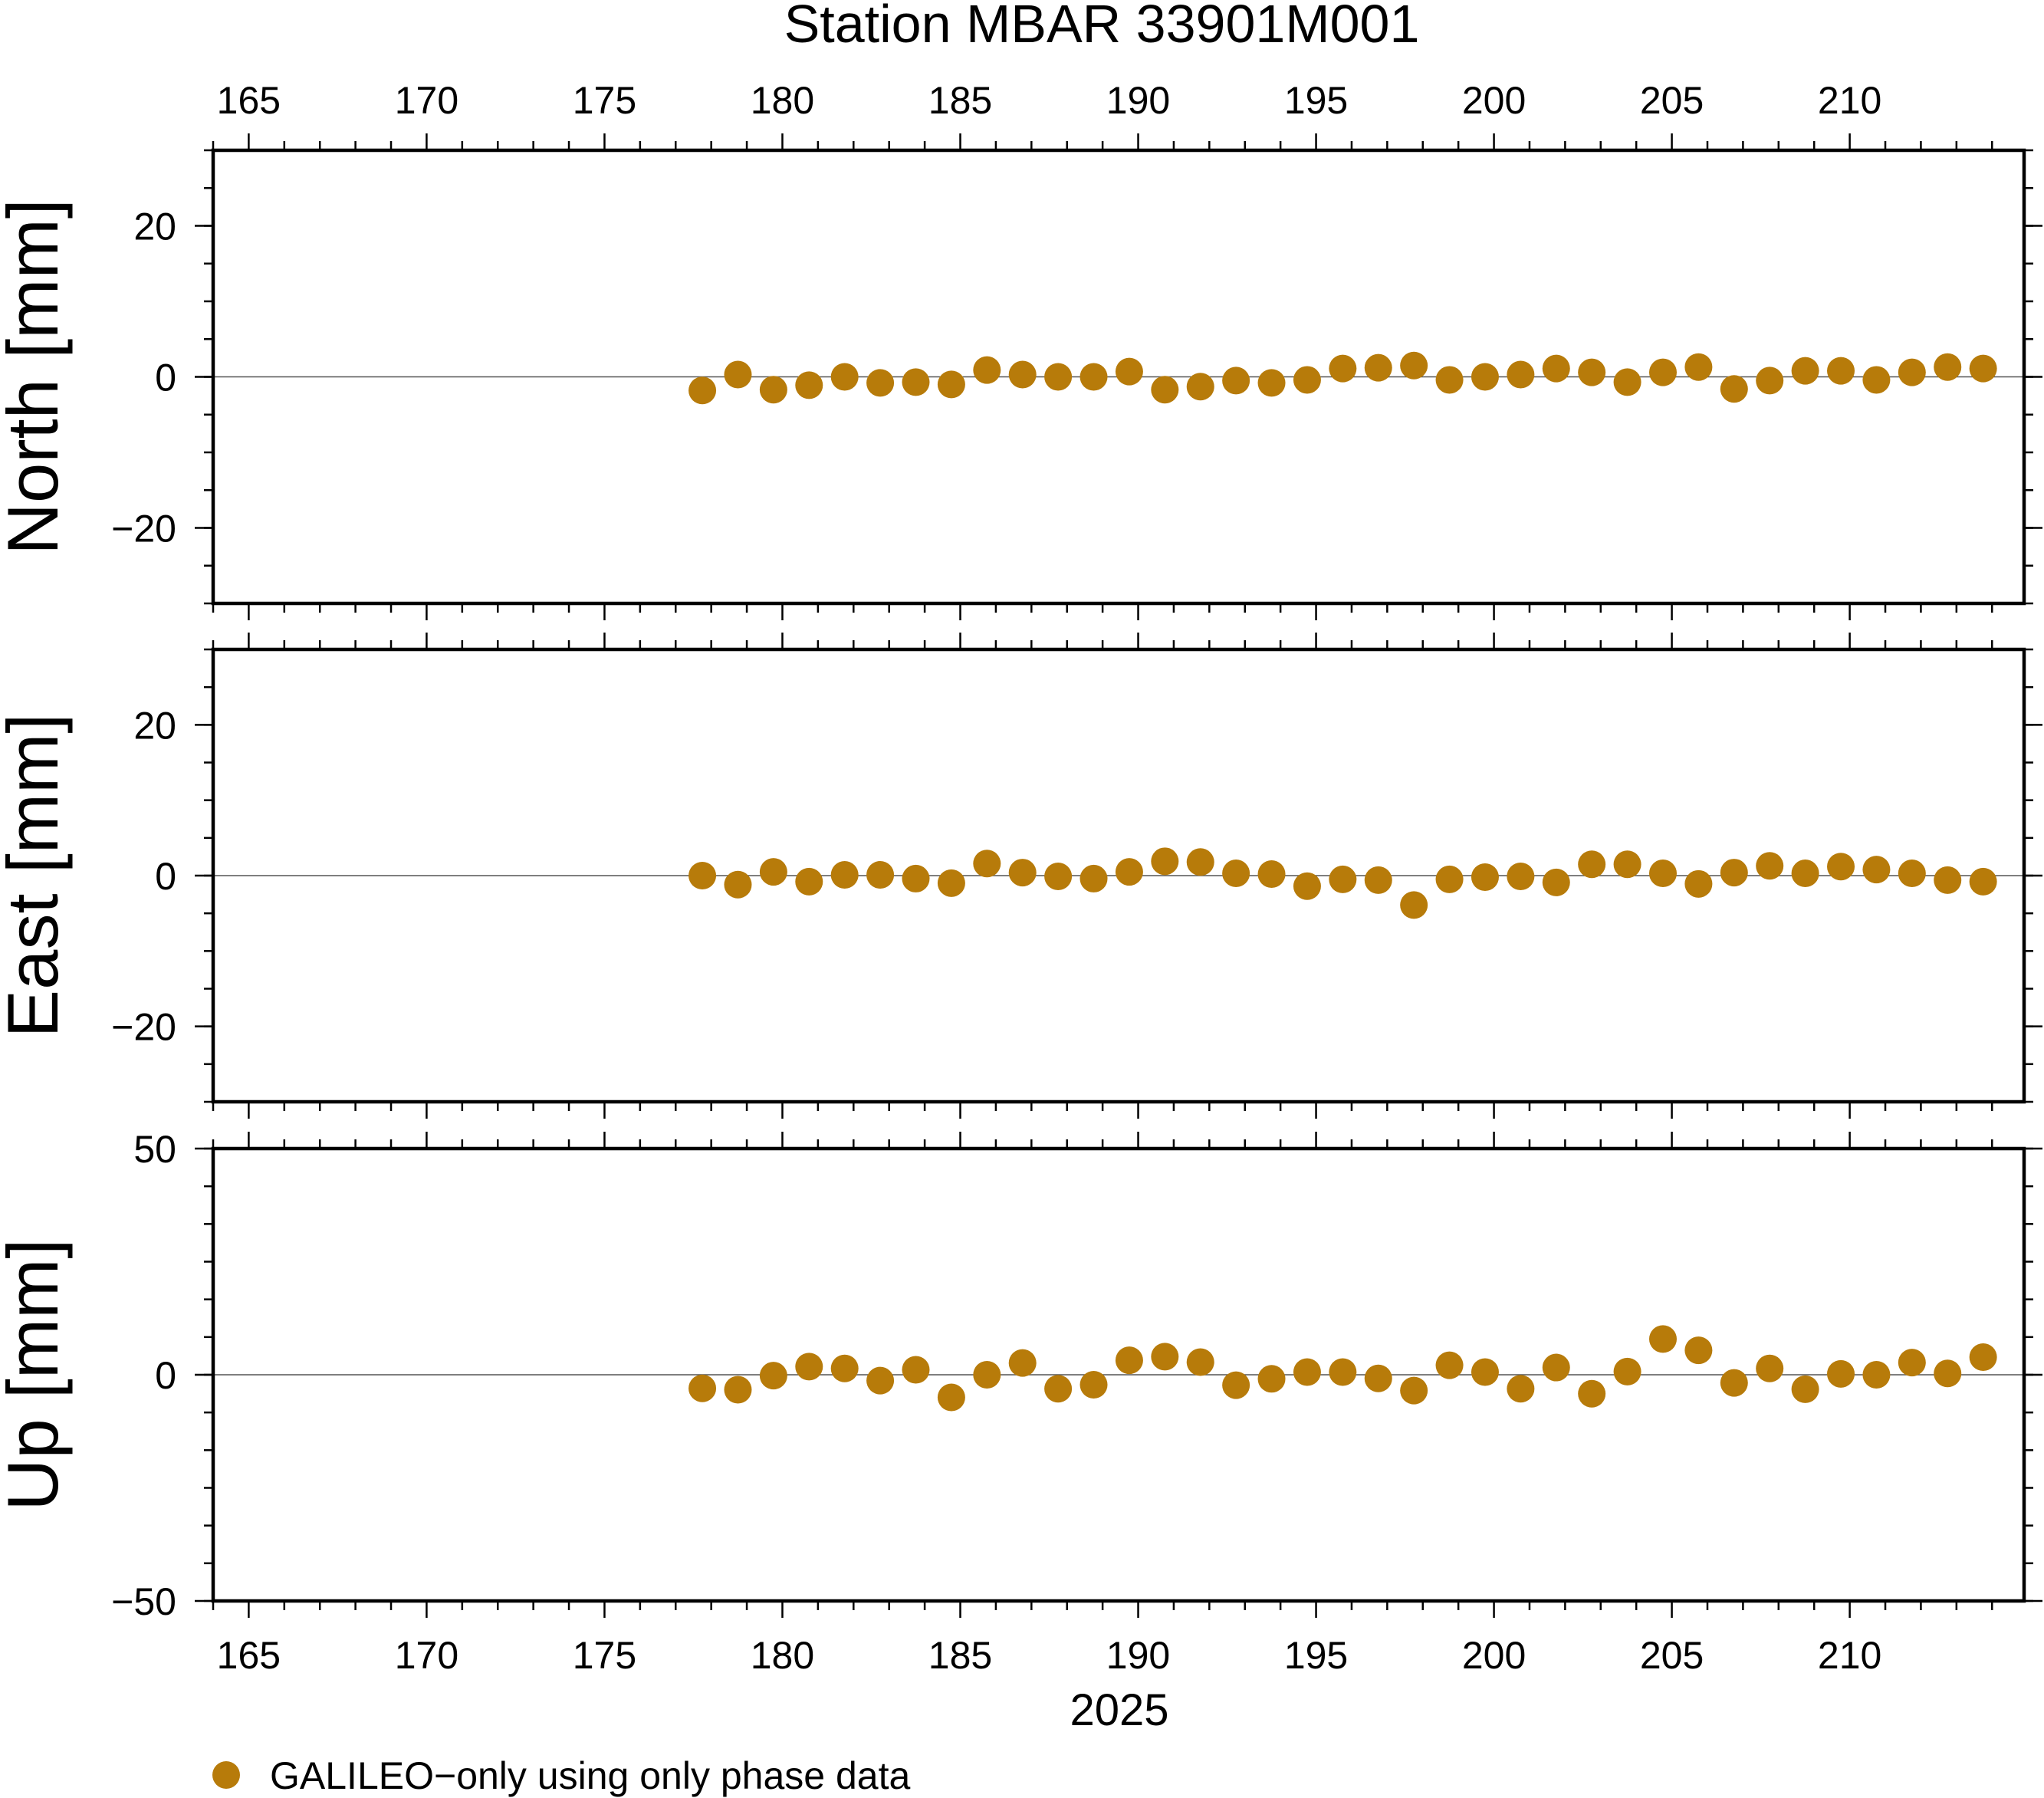 The height and width of the screenshot is (1798, 2044). What do you see at coordinates (960, 1656) in the screenshot?
I see `x-tick-label-bottom: 185` at bounding box center [960, 1656].